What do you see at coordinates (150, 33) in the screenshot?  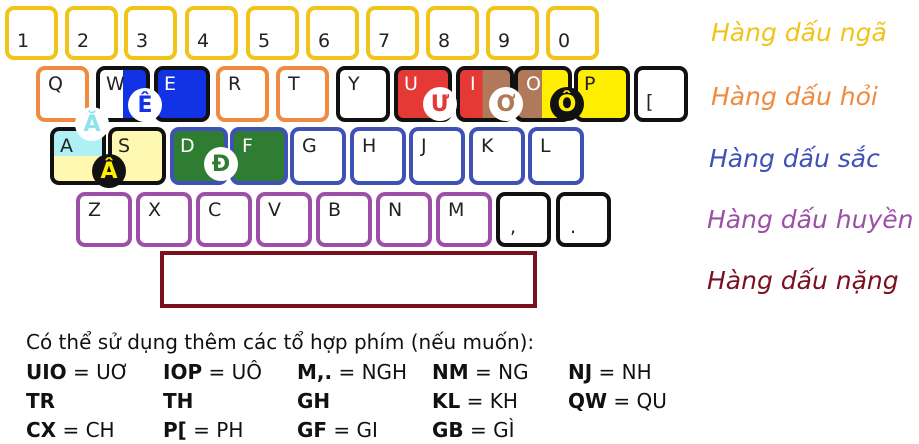 I see `key-3: 3` at bounding box center [150, 33].